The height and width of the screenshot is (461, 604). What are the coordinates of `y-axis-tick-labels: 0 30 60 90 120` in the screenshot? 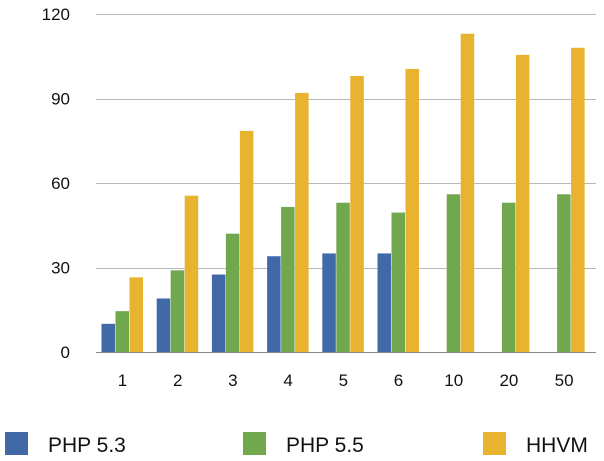 It's located at (56, 183).